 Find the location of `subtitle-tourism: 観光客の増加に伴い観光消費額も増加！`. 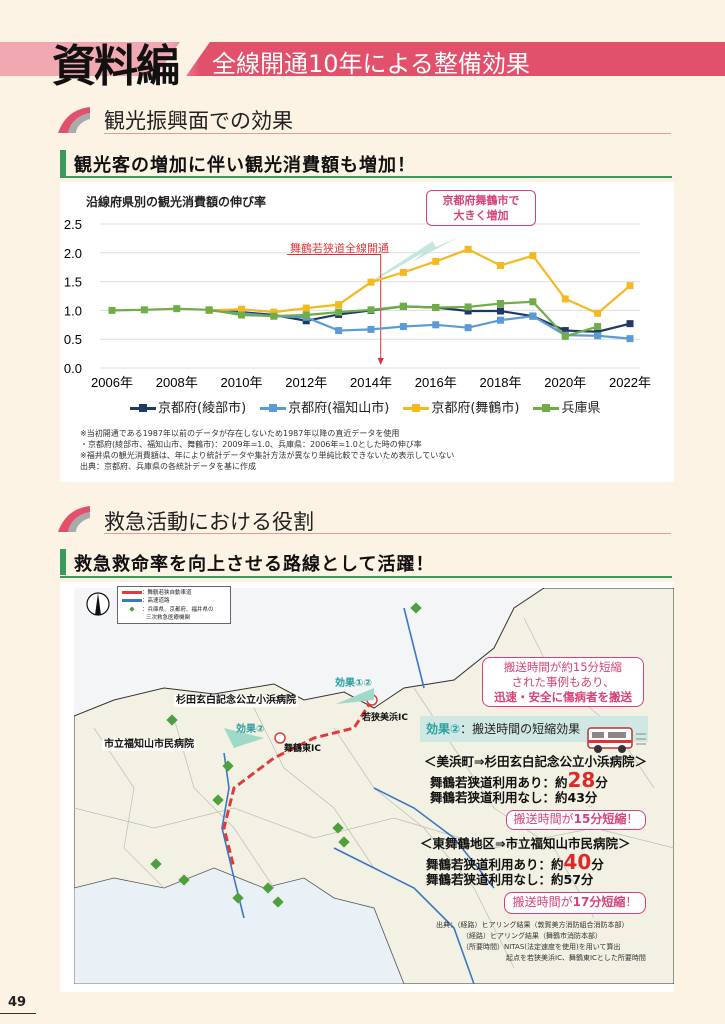

subtitle-tourism: 観光客の増加に伴い観光消費額も増加！ is located at coordinates (245, 165).